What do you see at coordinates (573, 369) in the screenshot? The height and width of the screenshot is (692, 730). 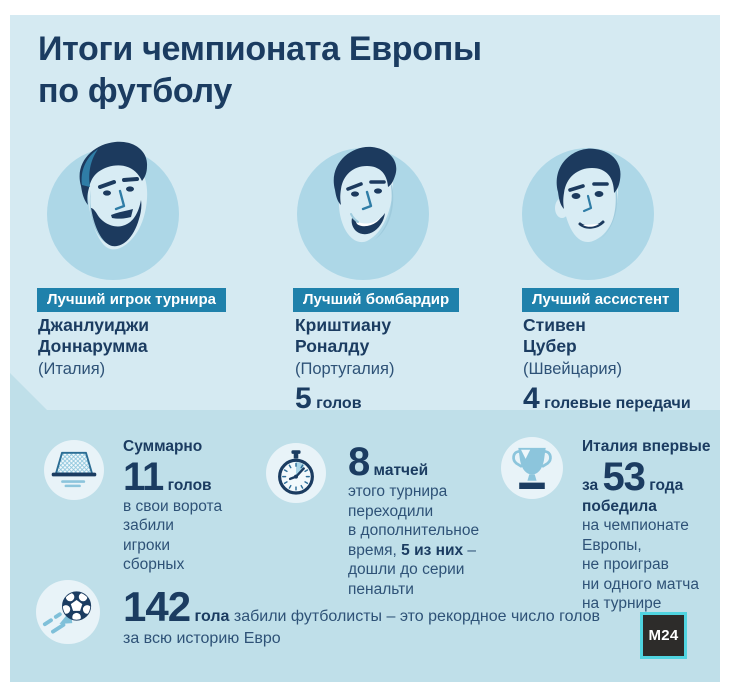 I see `player-country: (Швейцария)` at bounding box center [573, 369].